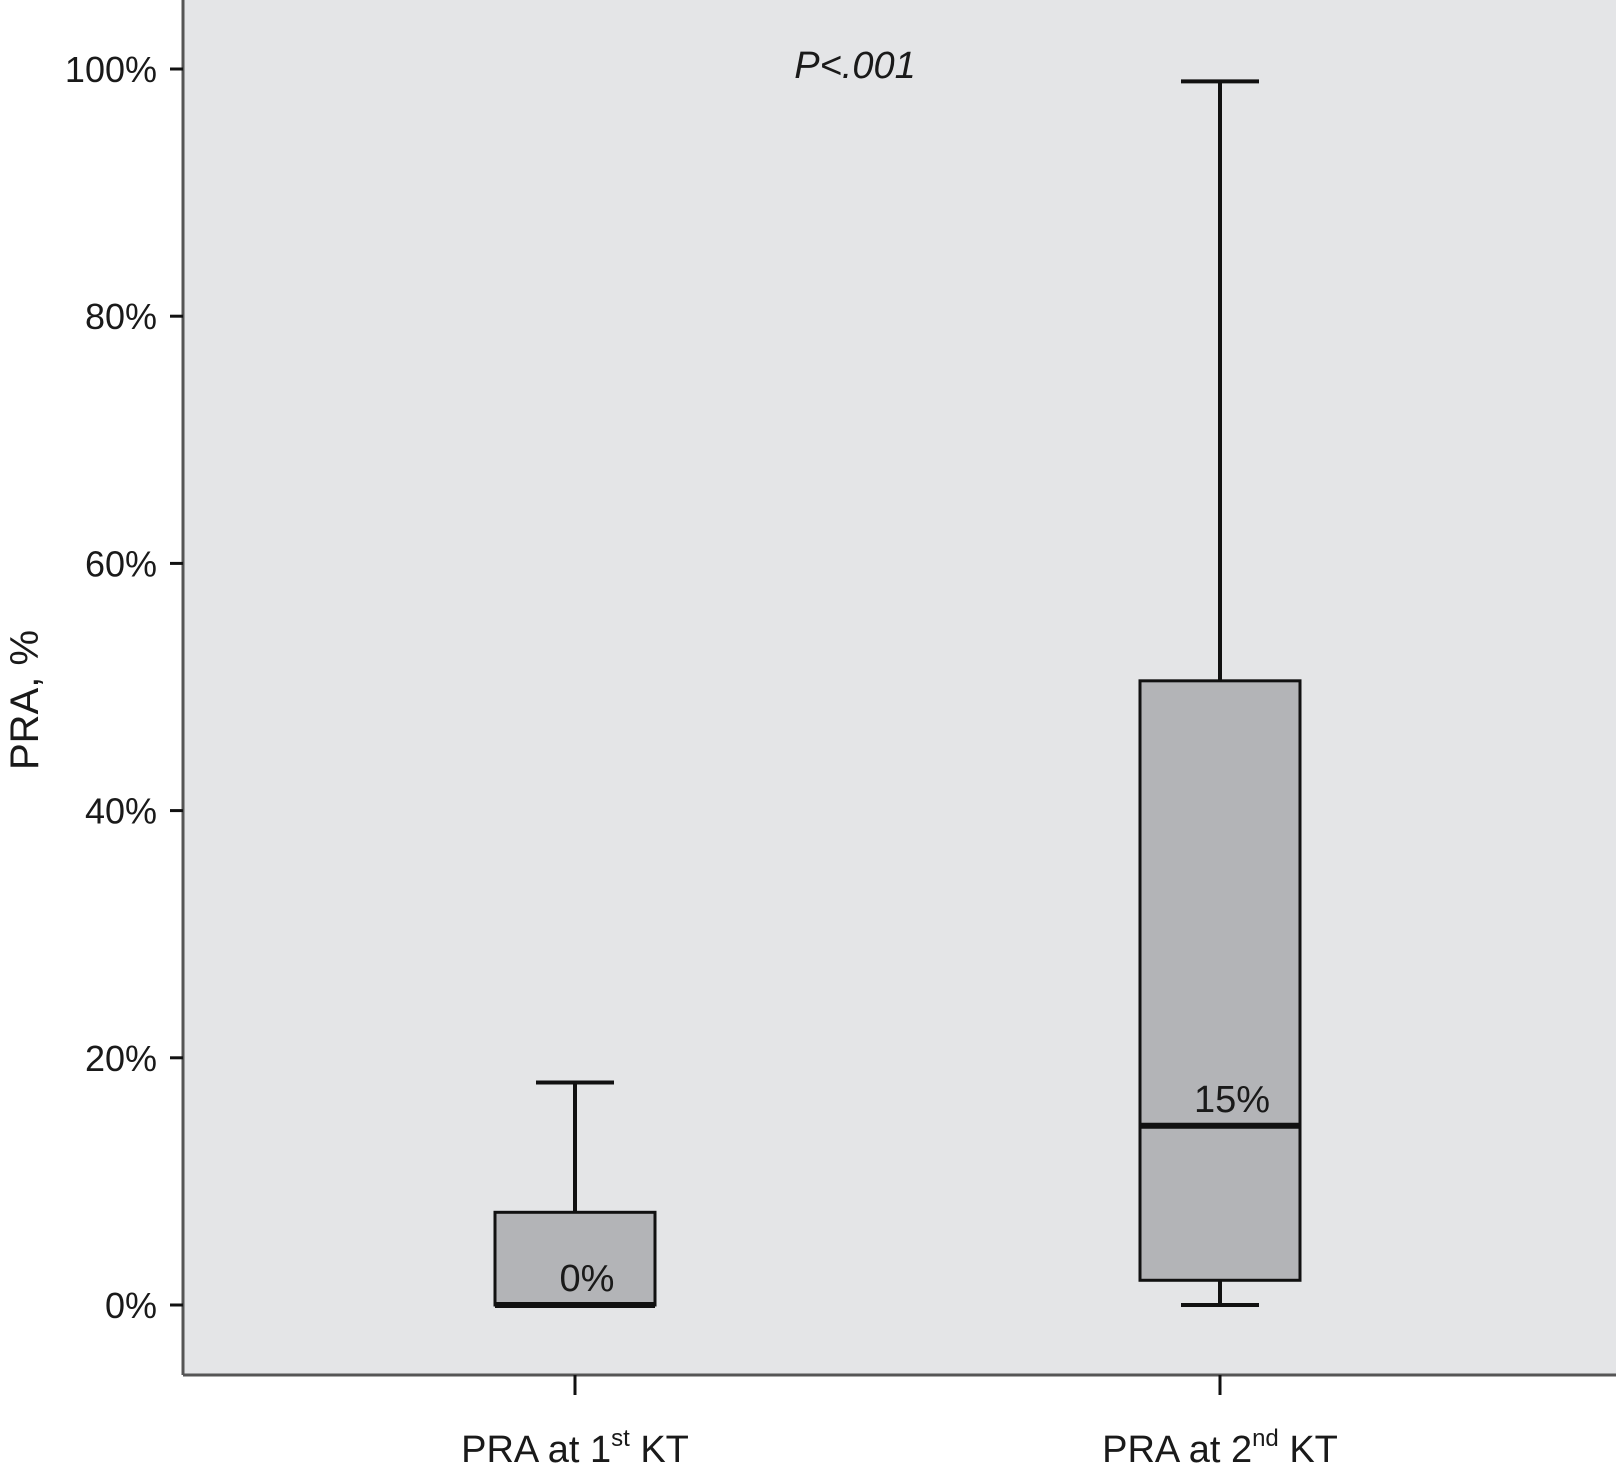  I want to click on y-tick-label: 0%, so click(131, 1305).